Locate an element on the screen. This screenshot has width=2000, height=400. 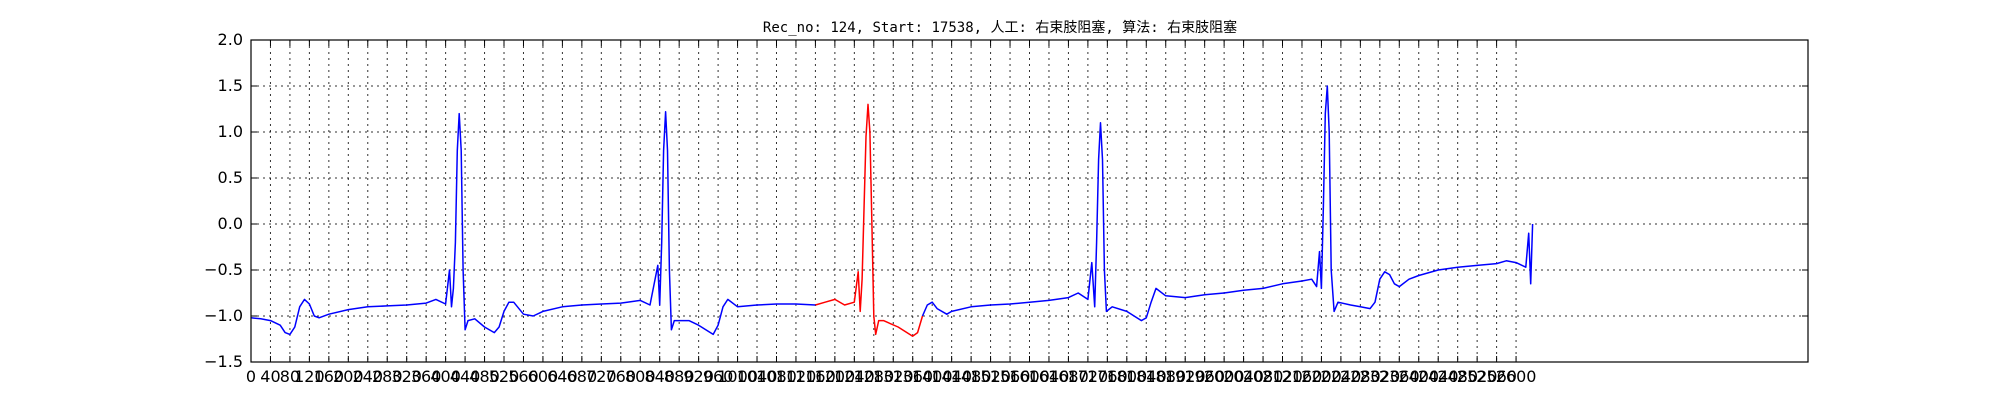
x-tick-label: 120 is located at coordinates (309, 376).